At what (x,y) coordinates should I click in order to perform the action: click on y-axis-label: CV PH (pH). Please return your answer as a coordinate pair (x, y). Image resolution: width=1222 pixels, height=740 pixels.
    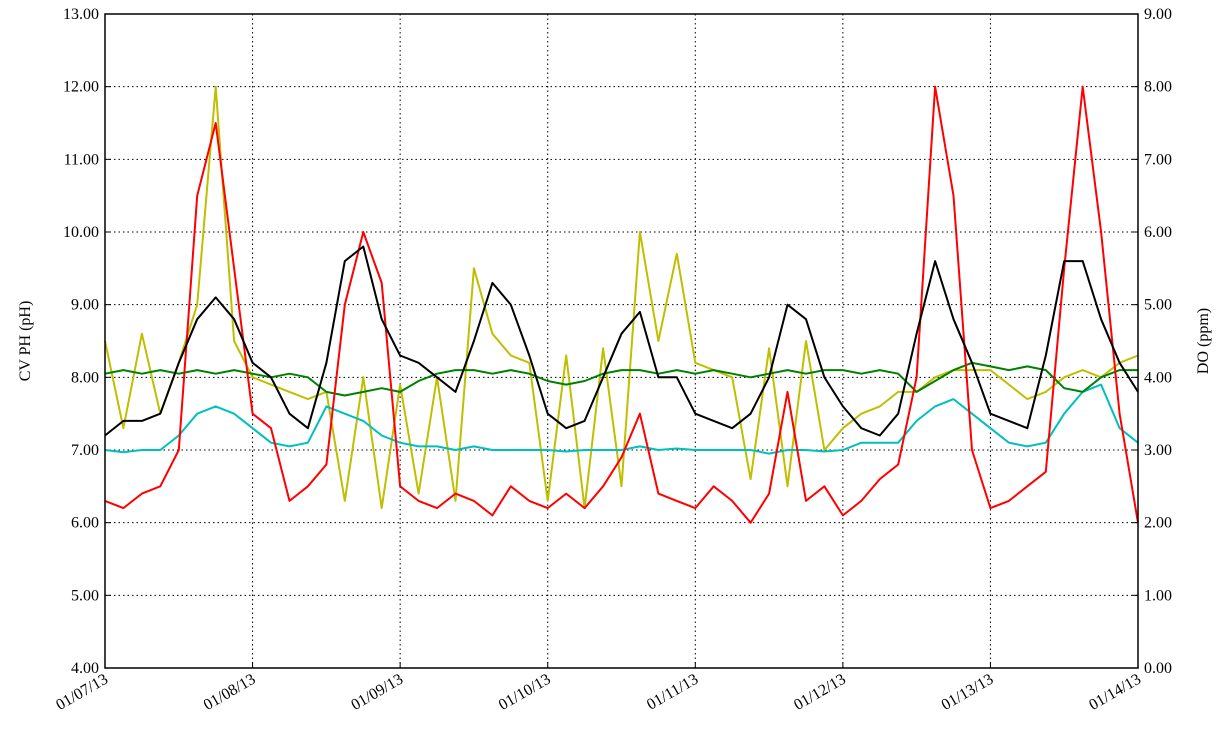
    Looking at the image, I should click on (25, 341).